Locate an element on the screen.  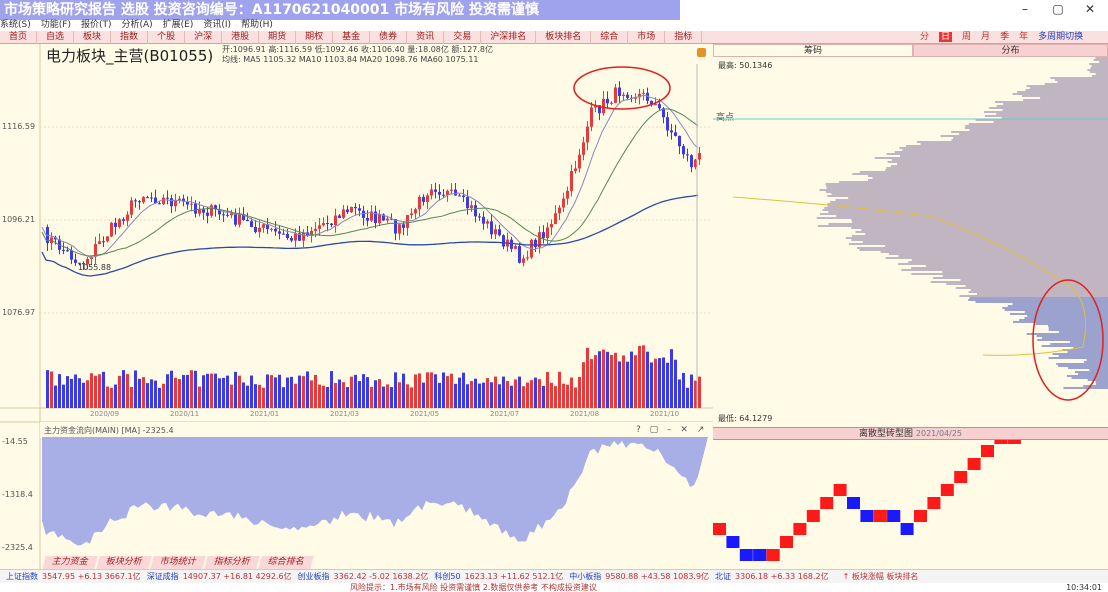
multi-period-button: 多周期切换 is located at coordinates (1061, 37).